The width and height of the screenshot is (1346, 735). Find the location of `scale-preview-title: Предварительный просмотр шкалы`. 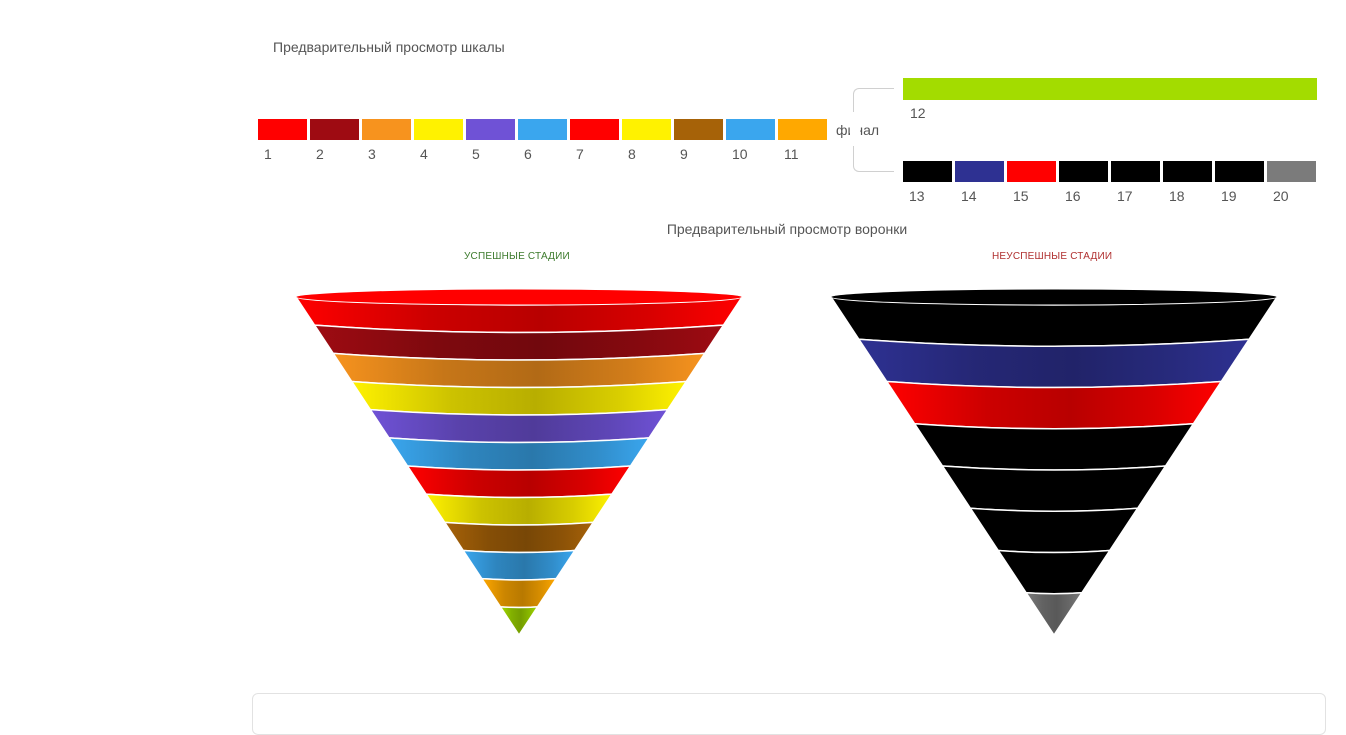

scale-preview-title: Предварительный просмотр шкалы is located at coordinates (389, 47).